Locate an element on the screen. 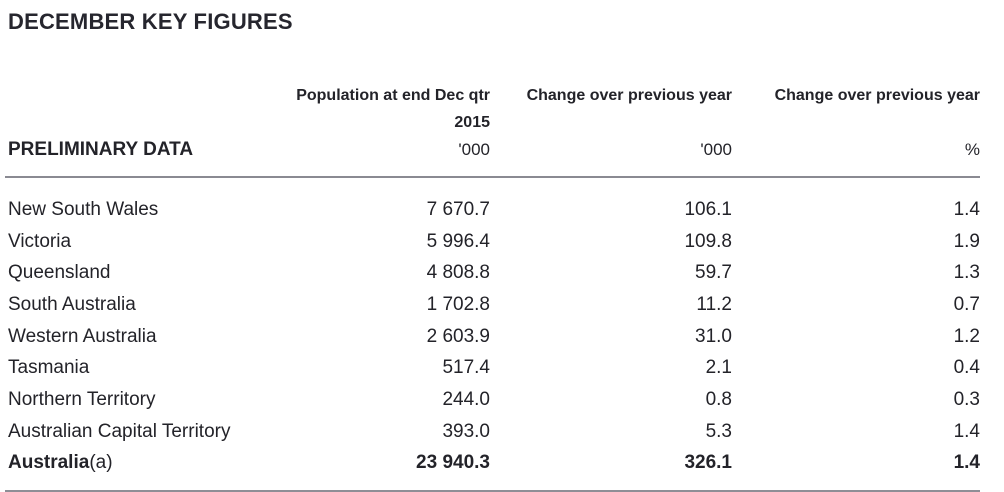 Image resolution: width=1004 pixels, height=492 pixels. table-row-wa: Western Australia 2 603.9 31.0 1.2 is located at coordinates (494, 337).